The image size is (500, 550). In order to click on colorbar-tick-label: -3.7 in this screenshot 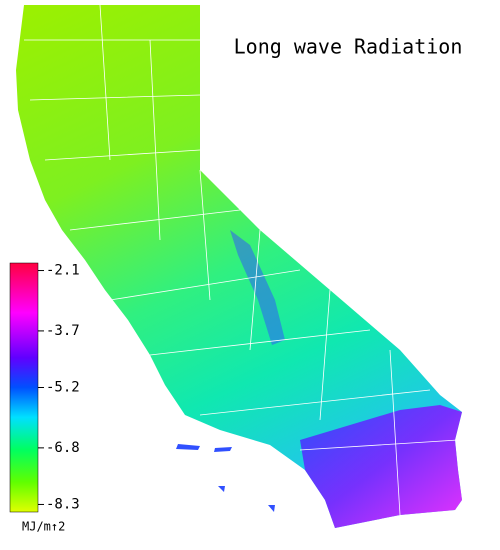, I will do `click(63, 331)`.